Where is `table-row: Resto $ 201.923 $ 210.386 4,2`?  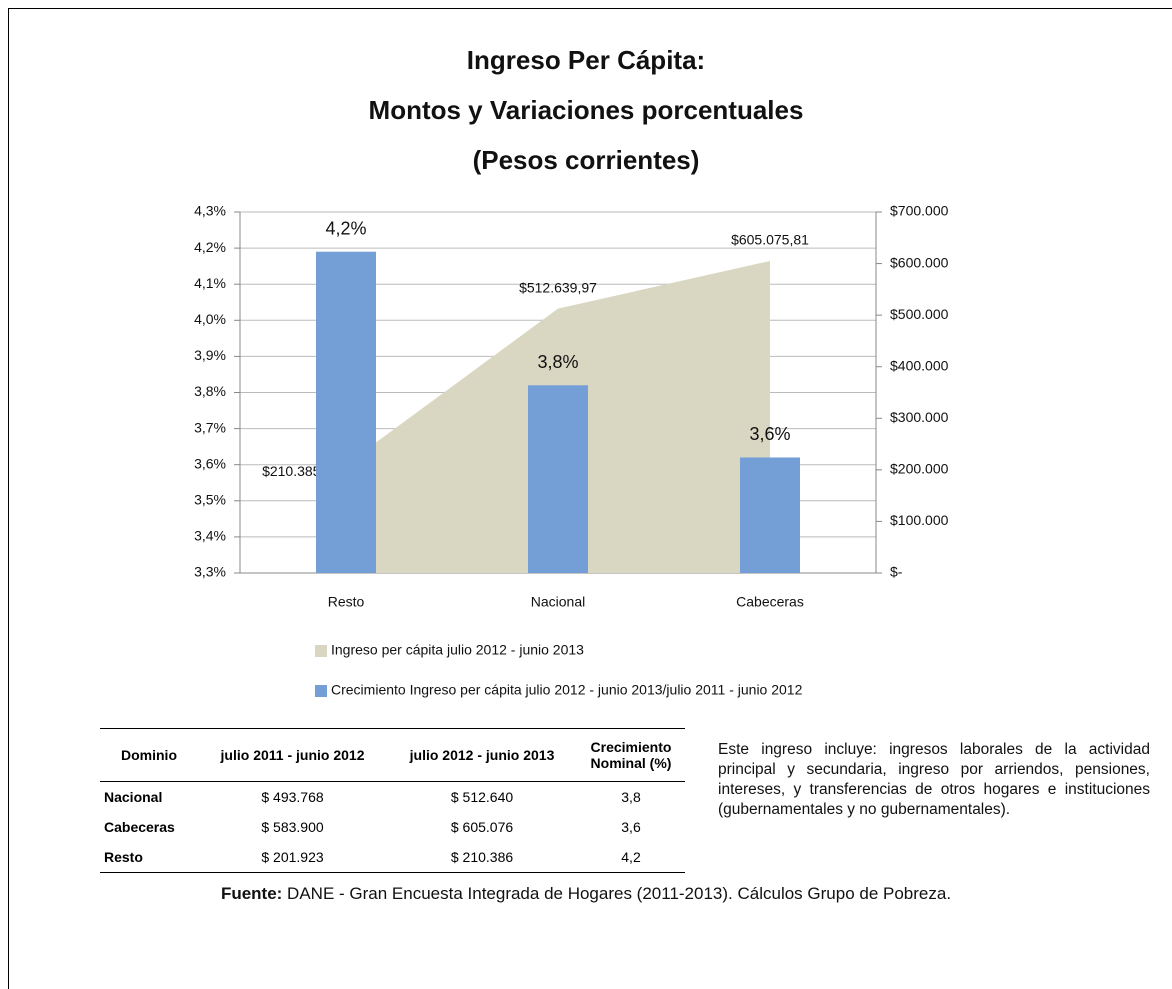 table-row: Resto $ 201.923 $ 210.386 4,2 is located at coordinates (392, 857).